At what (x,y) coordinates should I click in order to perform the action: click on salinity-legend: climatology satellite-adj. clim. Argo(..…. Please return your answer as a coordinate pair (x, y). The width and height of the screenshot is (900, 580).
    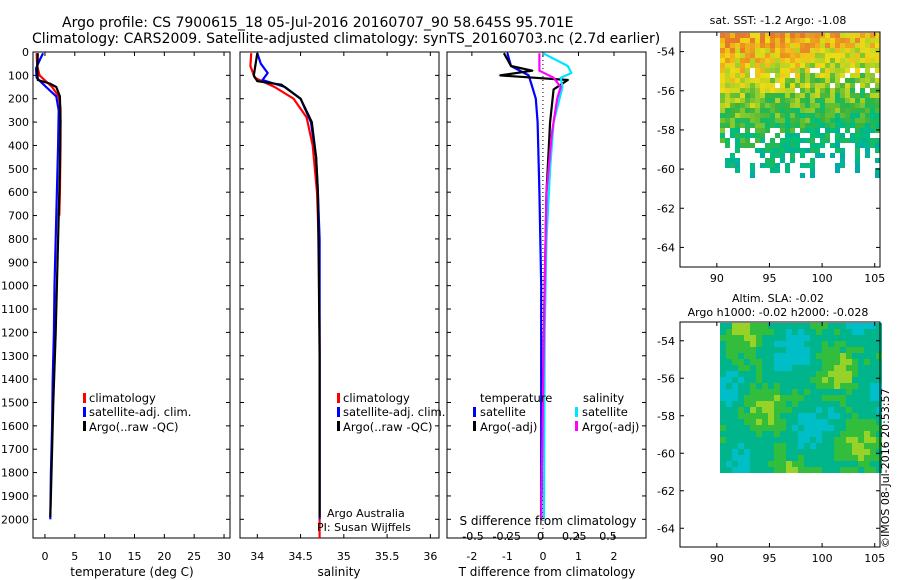
    Looking at the image, I should click on (391, 412).